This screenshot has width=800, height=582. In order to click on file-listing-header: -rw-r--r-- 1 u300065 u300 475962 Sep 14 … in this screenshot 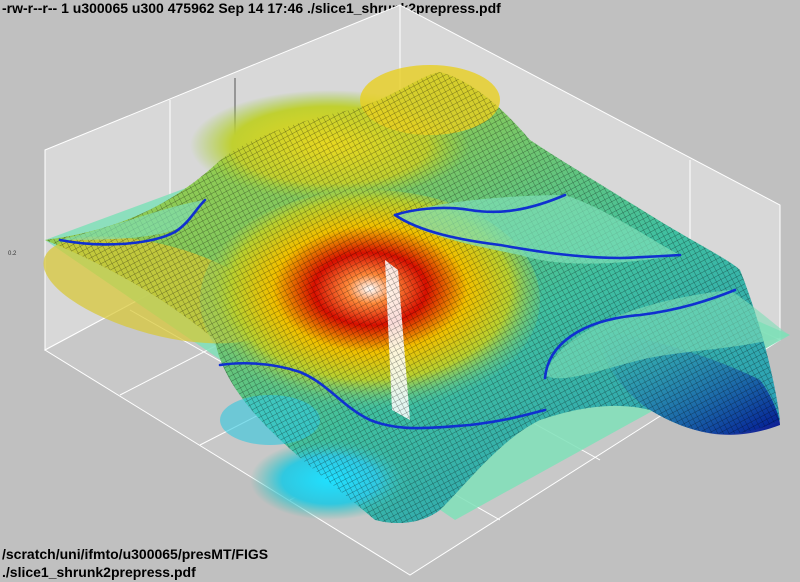, I will do `click(251, 8)`.